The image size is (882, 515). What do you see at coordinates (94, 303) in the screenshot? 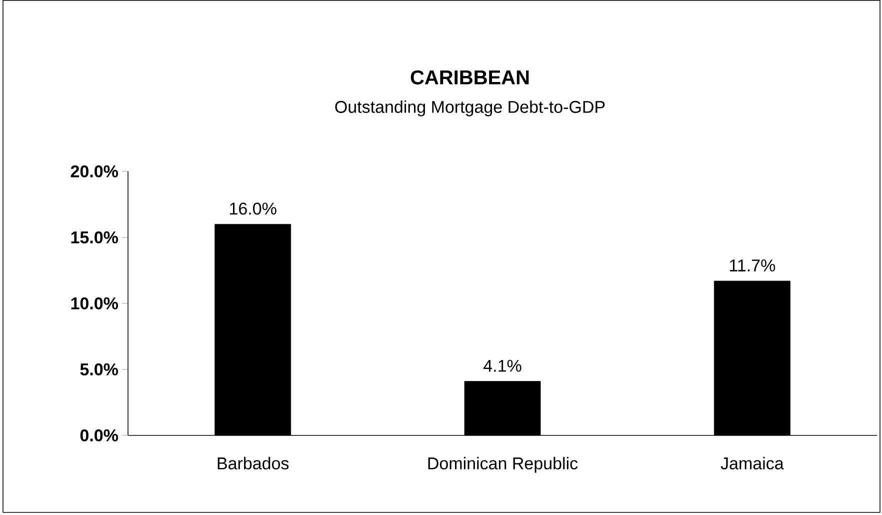
I see `y-tick-label: 10.0%` at bounding box center [94, 303].